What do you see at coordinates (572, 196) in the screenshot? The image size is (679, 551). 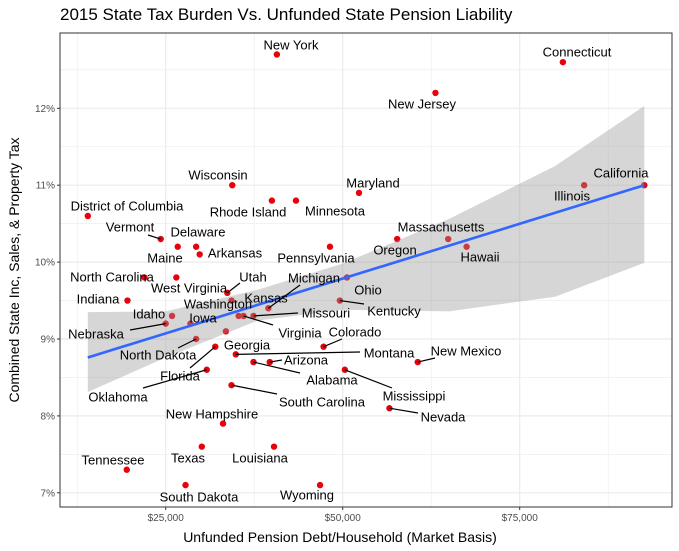 I see `point-label: Illinois` at bounding box center [572, 196].